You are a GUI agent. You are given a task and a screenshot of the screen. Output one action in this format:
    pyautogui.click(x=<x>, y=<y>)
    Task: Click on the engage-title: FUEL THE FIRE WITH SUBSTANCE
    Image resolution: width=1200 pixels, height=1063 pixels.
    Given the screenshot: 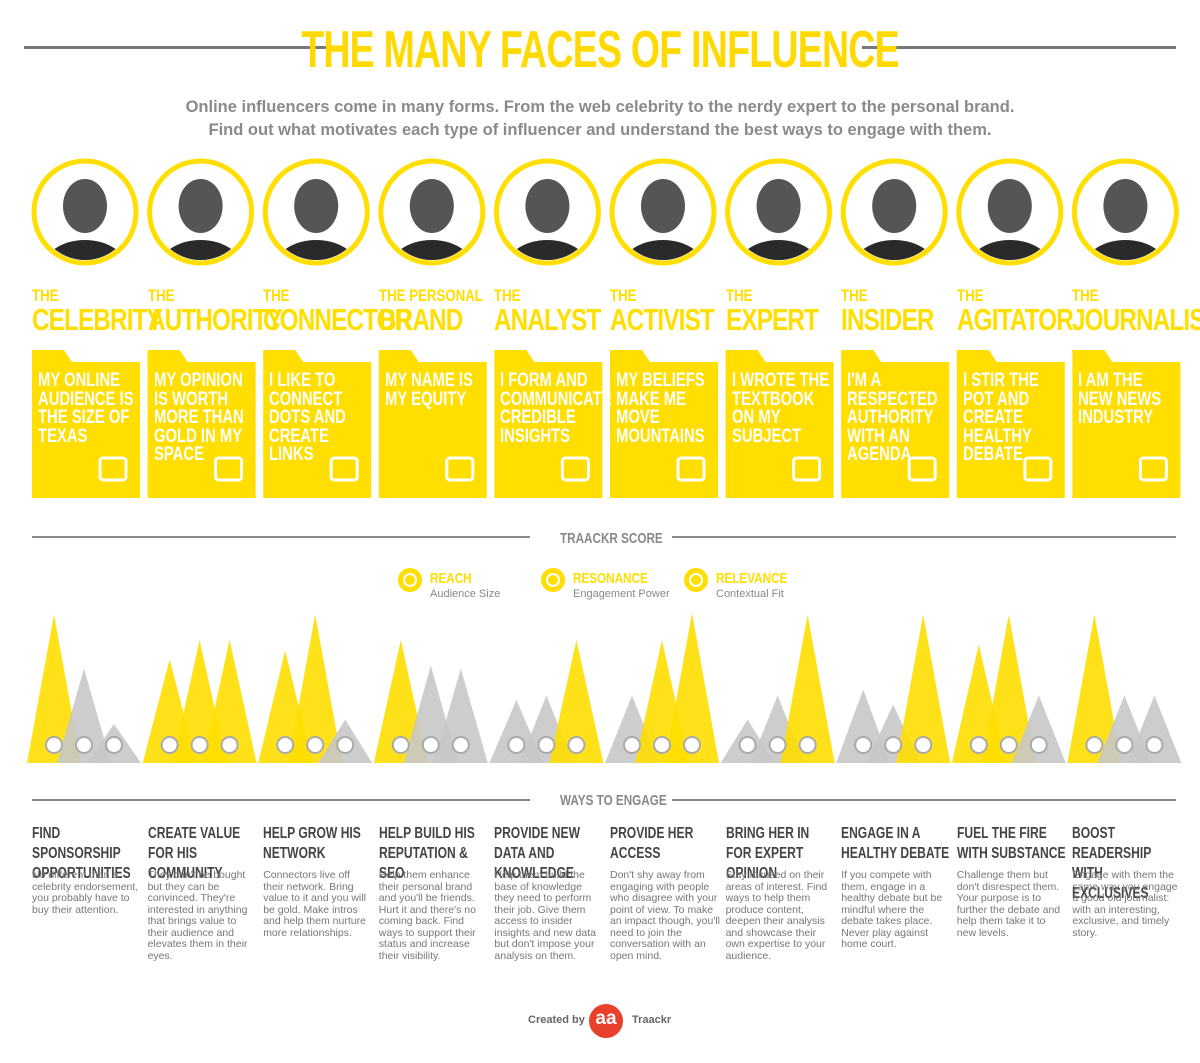 What is the action you would take?
    pyautogui.click(x=1011, y=843)
    